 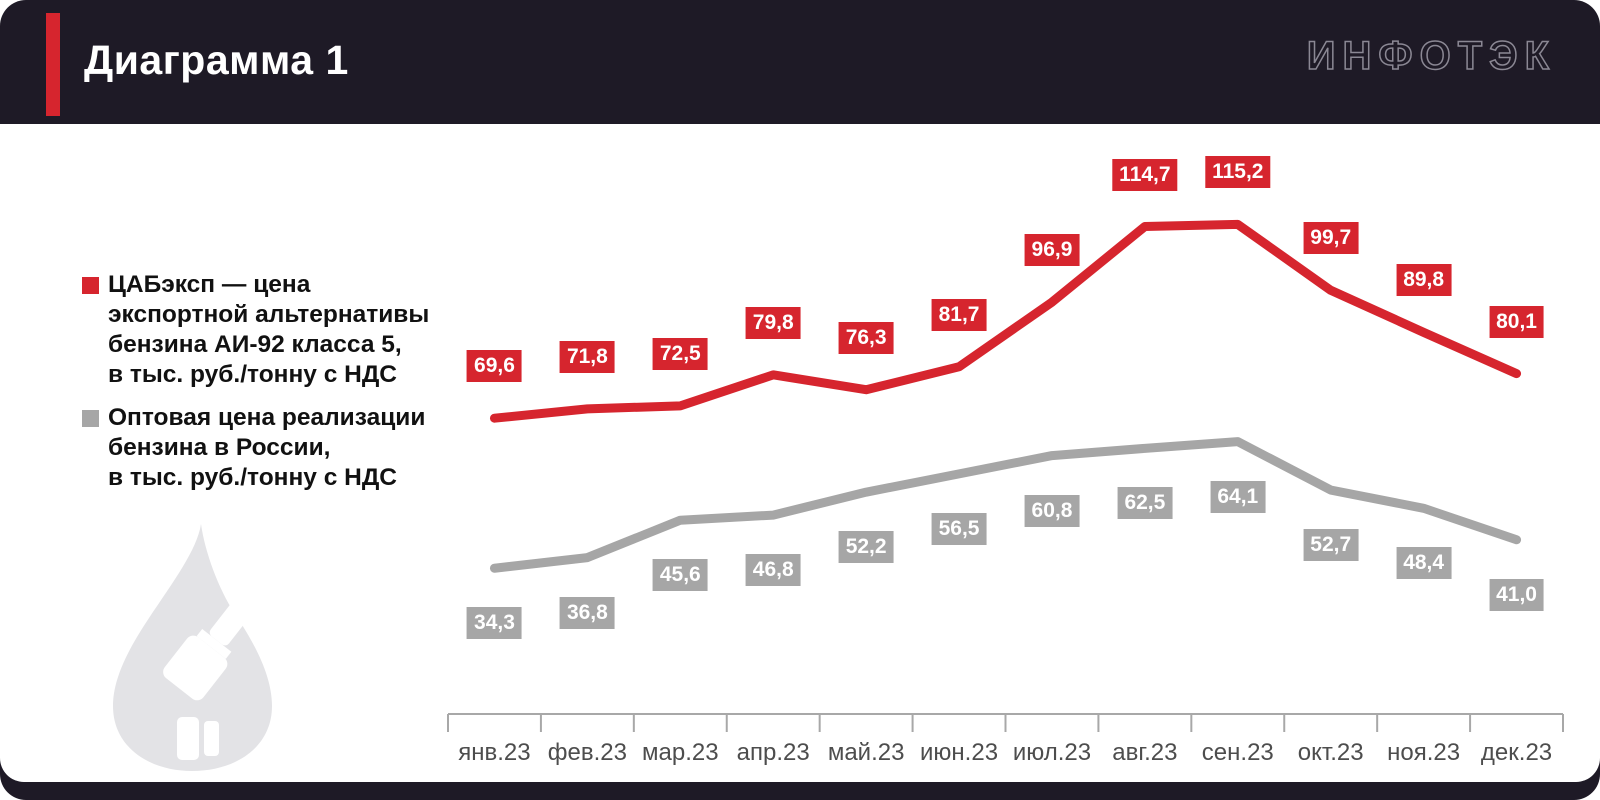 What do you see at coordinates (866, 547) in the screenshot?
I see `data-label: 52,2` at bounding box center [866, 547].